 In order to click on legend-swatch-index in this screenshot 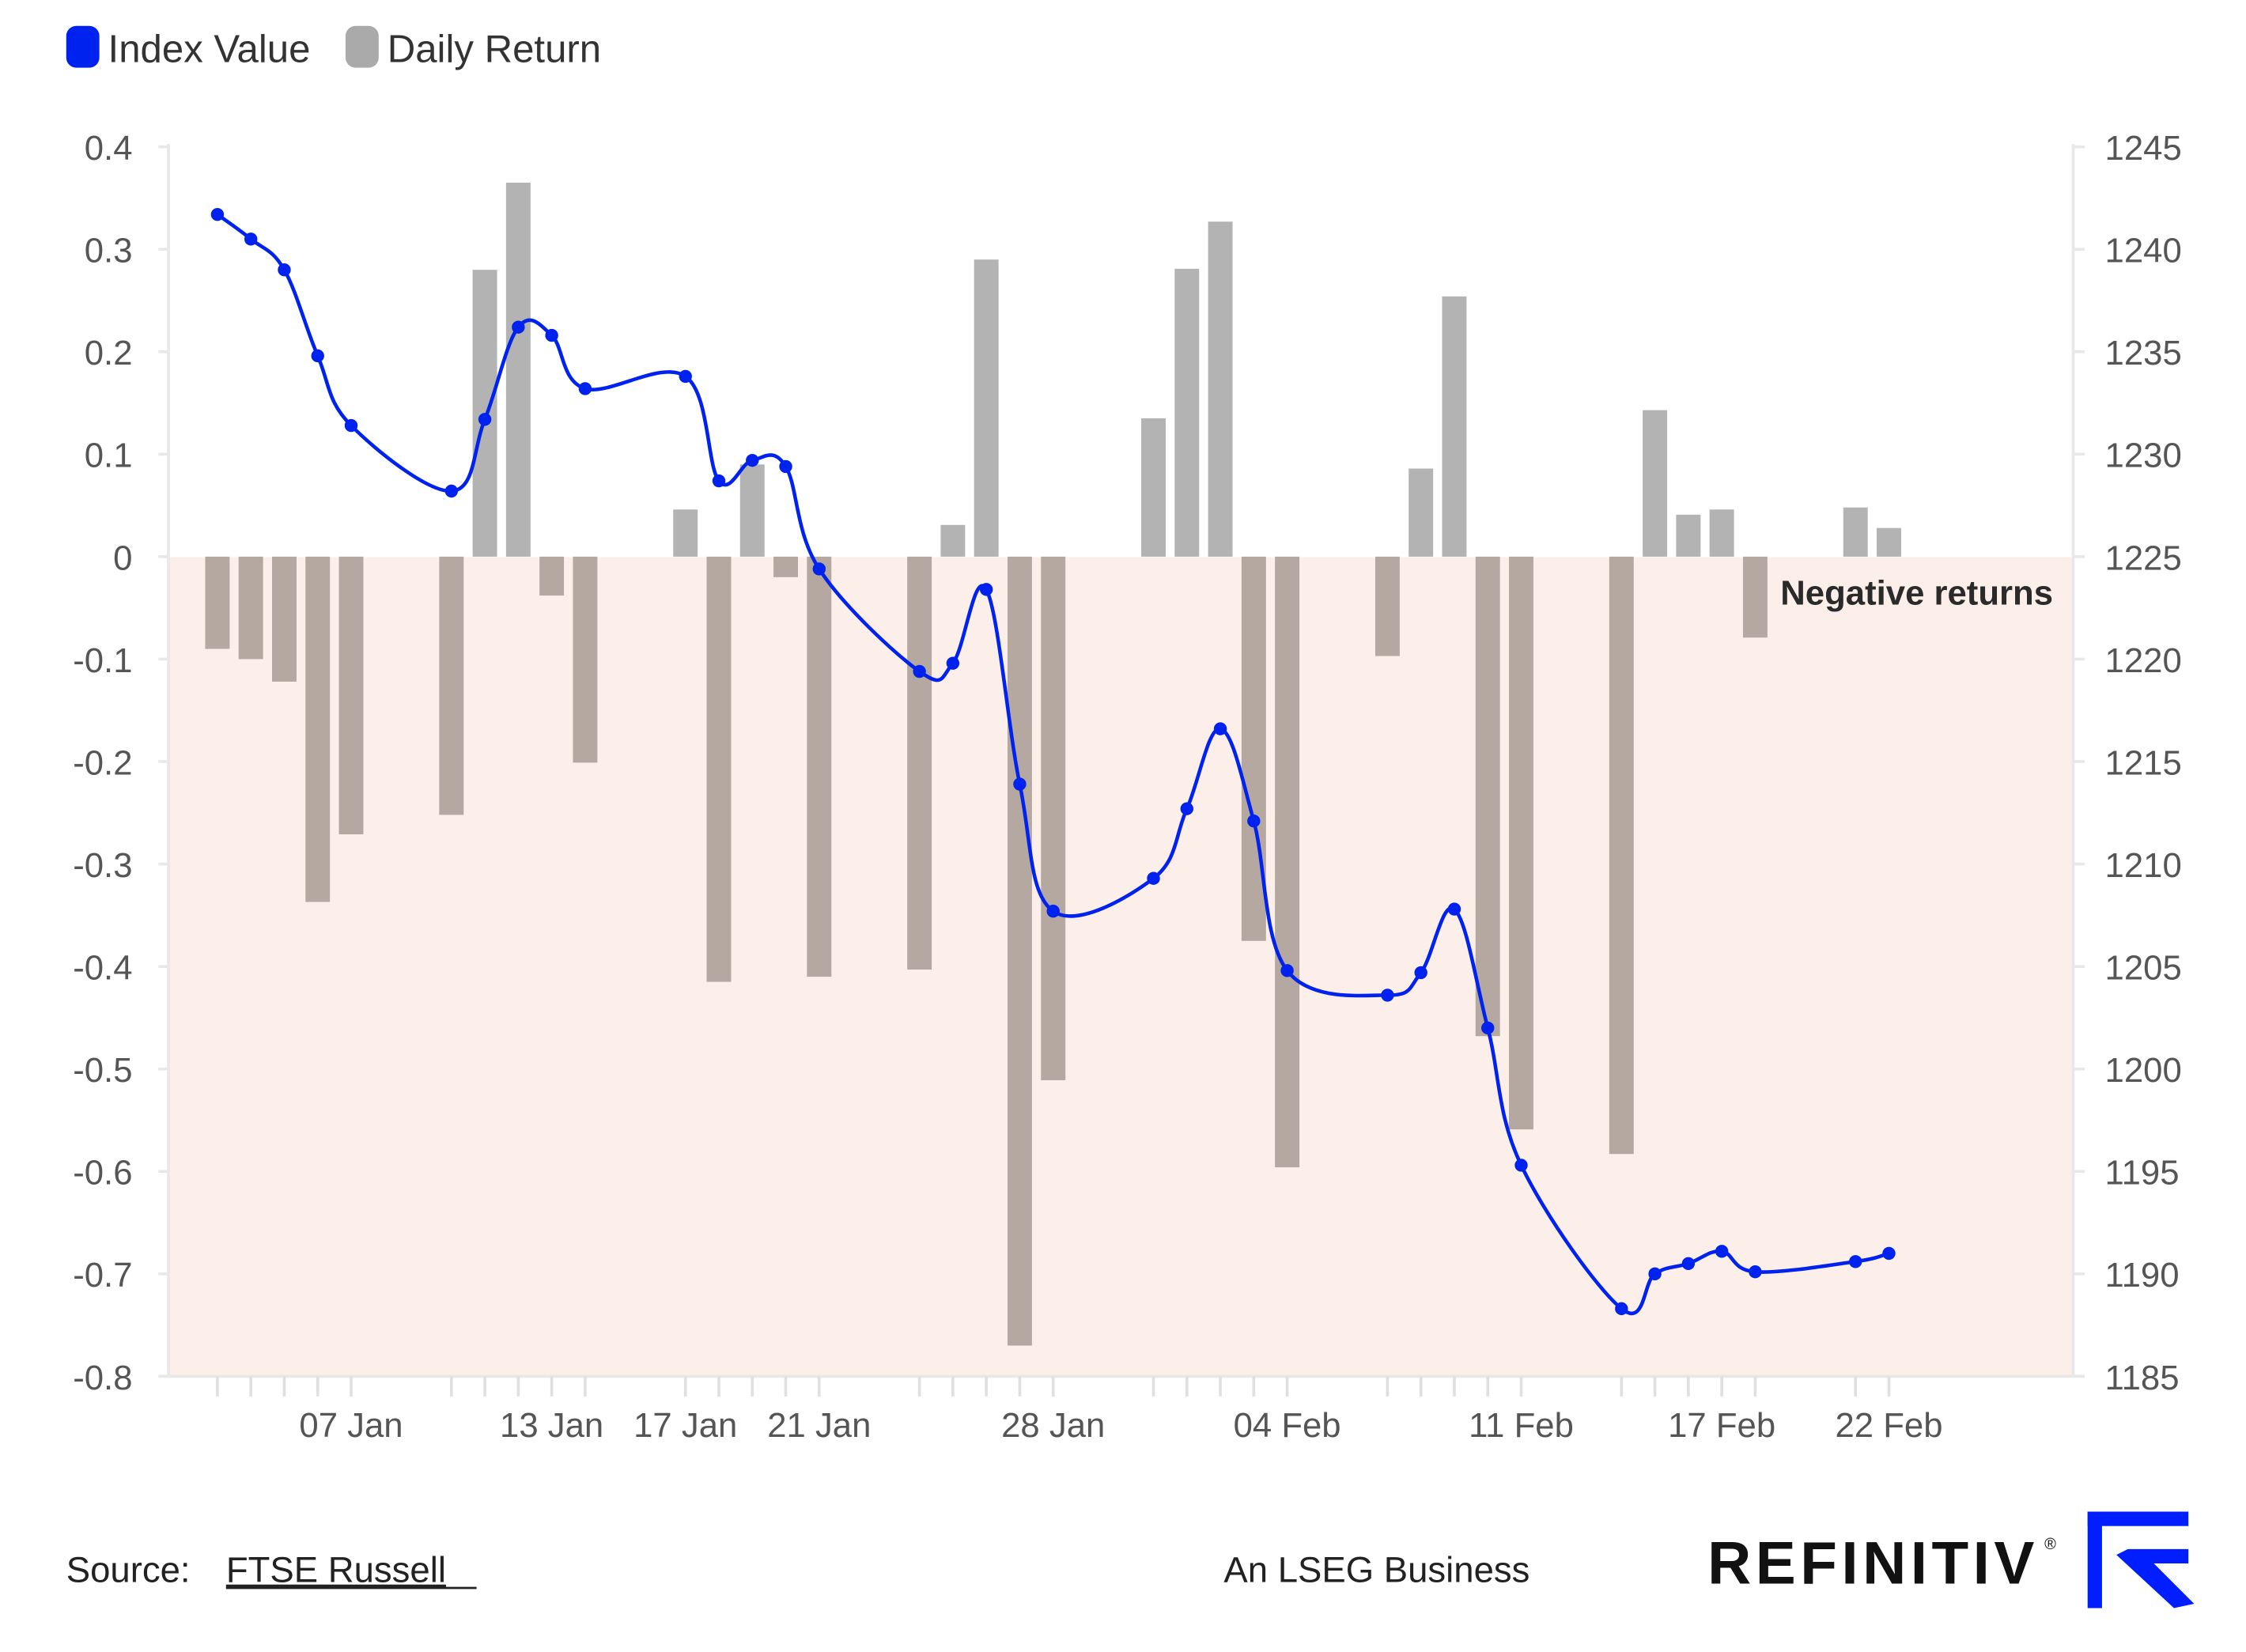, I will do `click(83, 46)`.